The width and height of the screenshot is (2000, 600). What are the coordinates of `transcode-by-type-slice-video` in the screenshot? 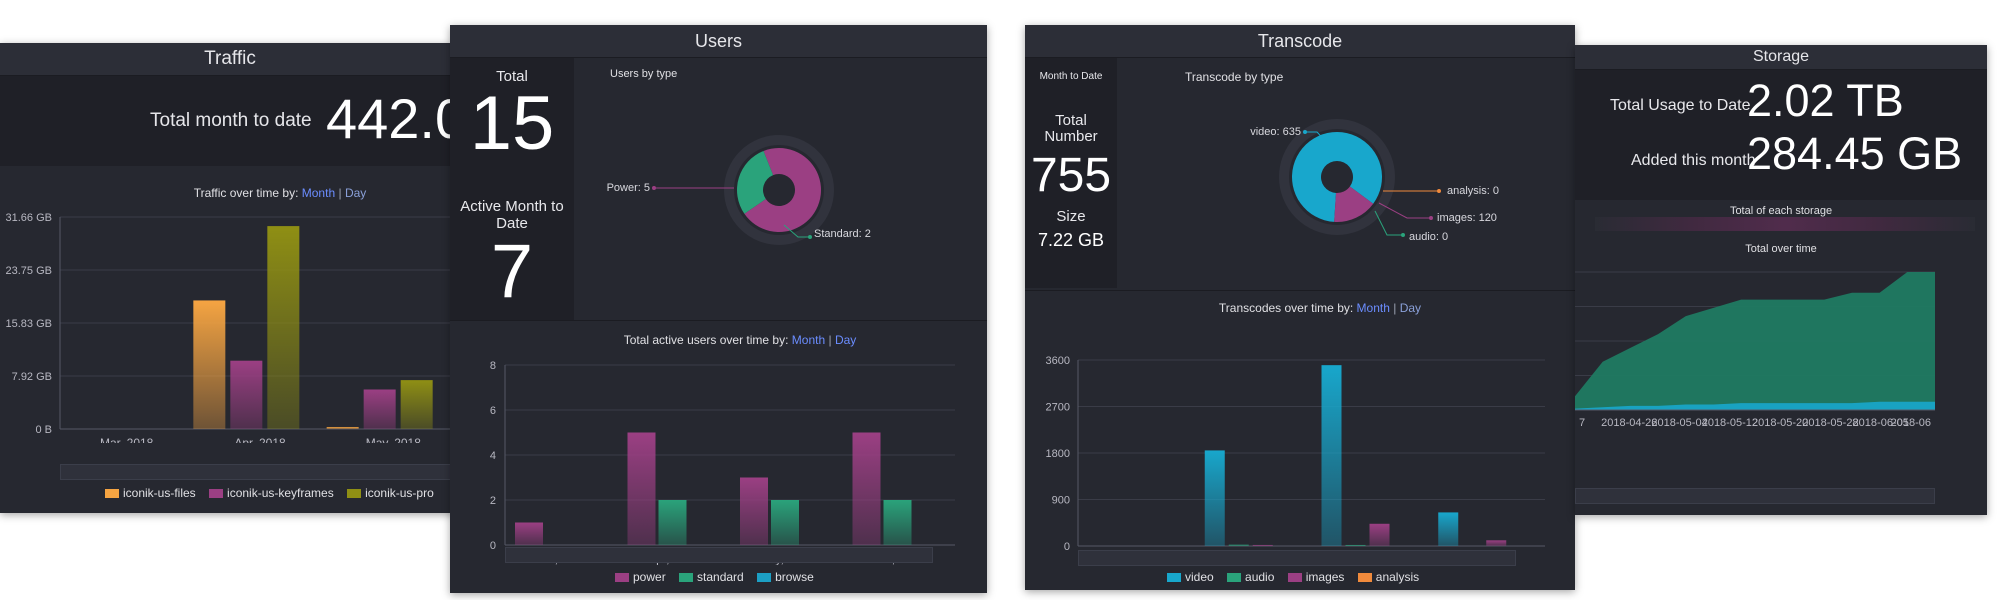 It's located at (1337, 177).